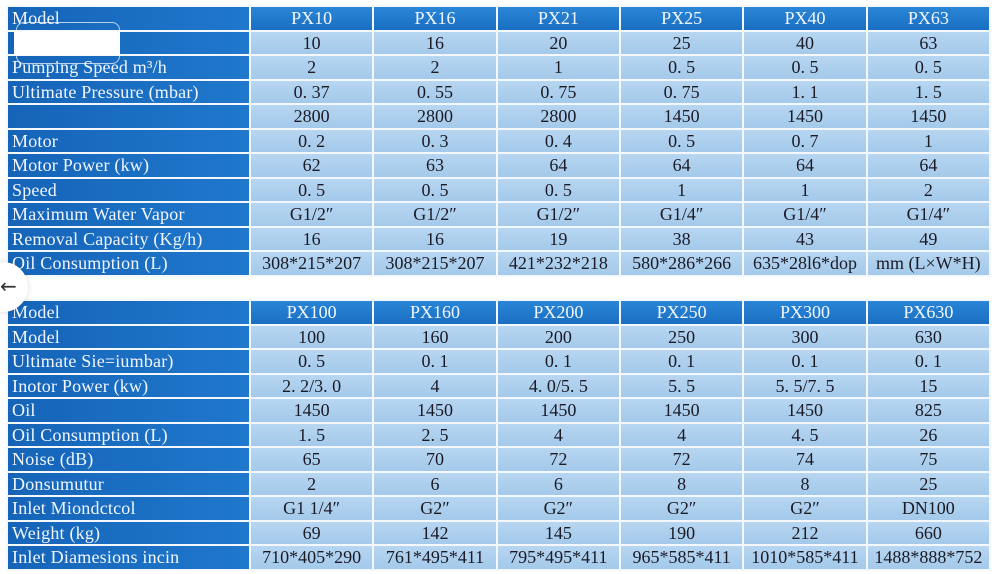 The width and height of the screenshot is (1000, 574). What do you see at coordinates (928, 263) in the screenshot?
I see `table-cell: mm (L×W*H)` at bounding box center [928, 263].